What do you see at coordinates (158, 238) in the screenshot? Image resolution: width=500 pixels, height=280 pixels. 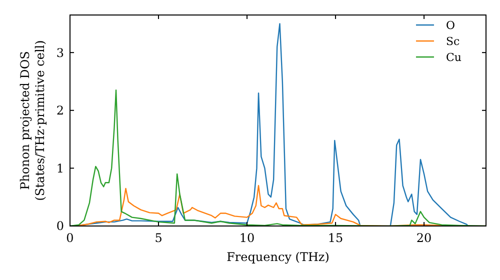 I see `x-tick-label: 5` at bounding box center [158, 238].